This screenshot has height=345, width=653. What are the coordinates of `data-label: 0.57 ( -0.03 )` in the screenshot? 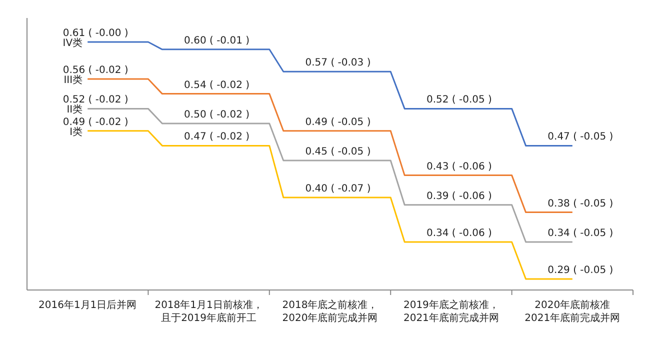 It's located at (338, 63).